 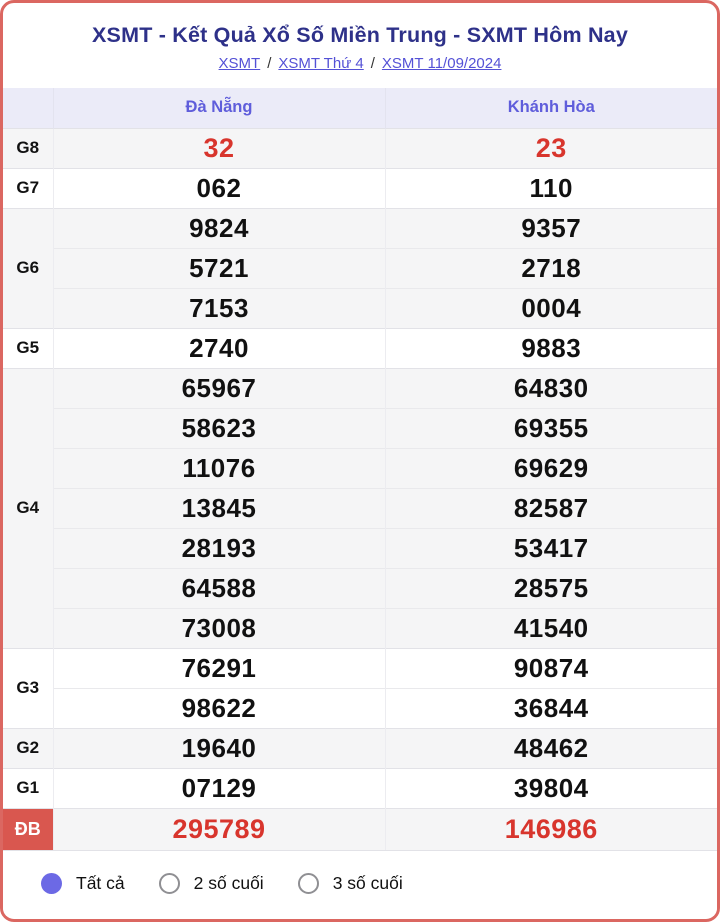 I want to click on result-value-g3-col2: 90874, so click(x=550, y=667).